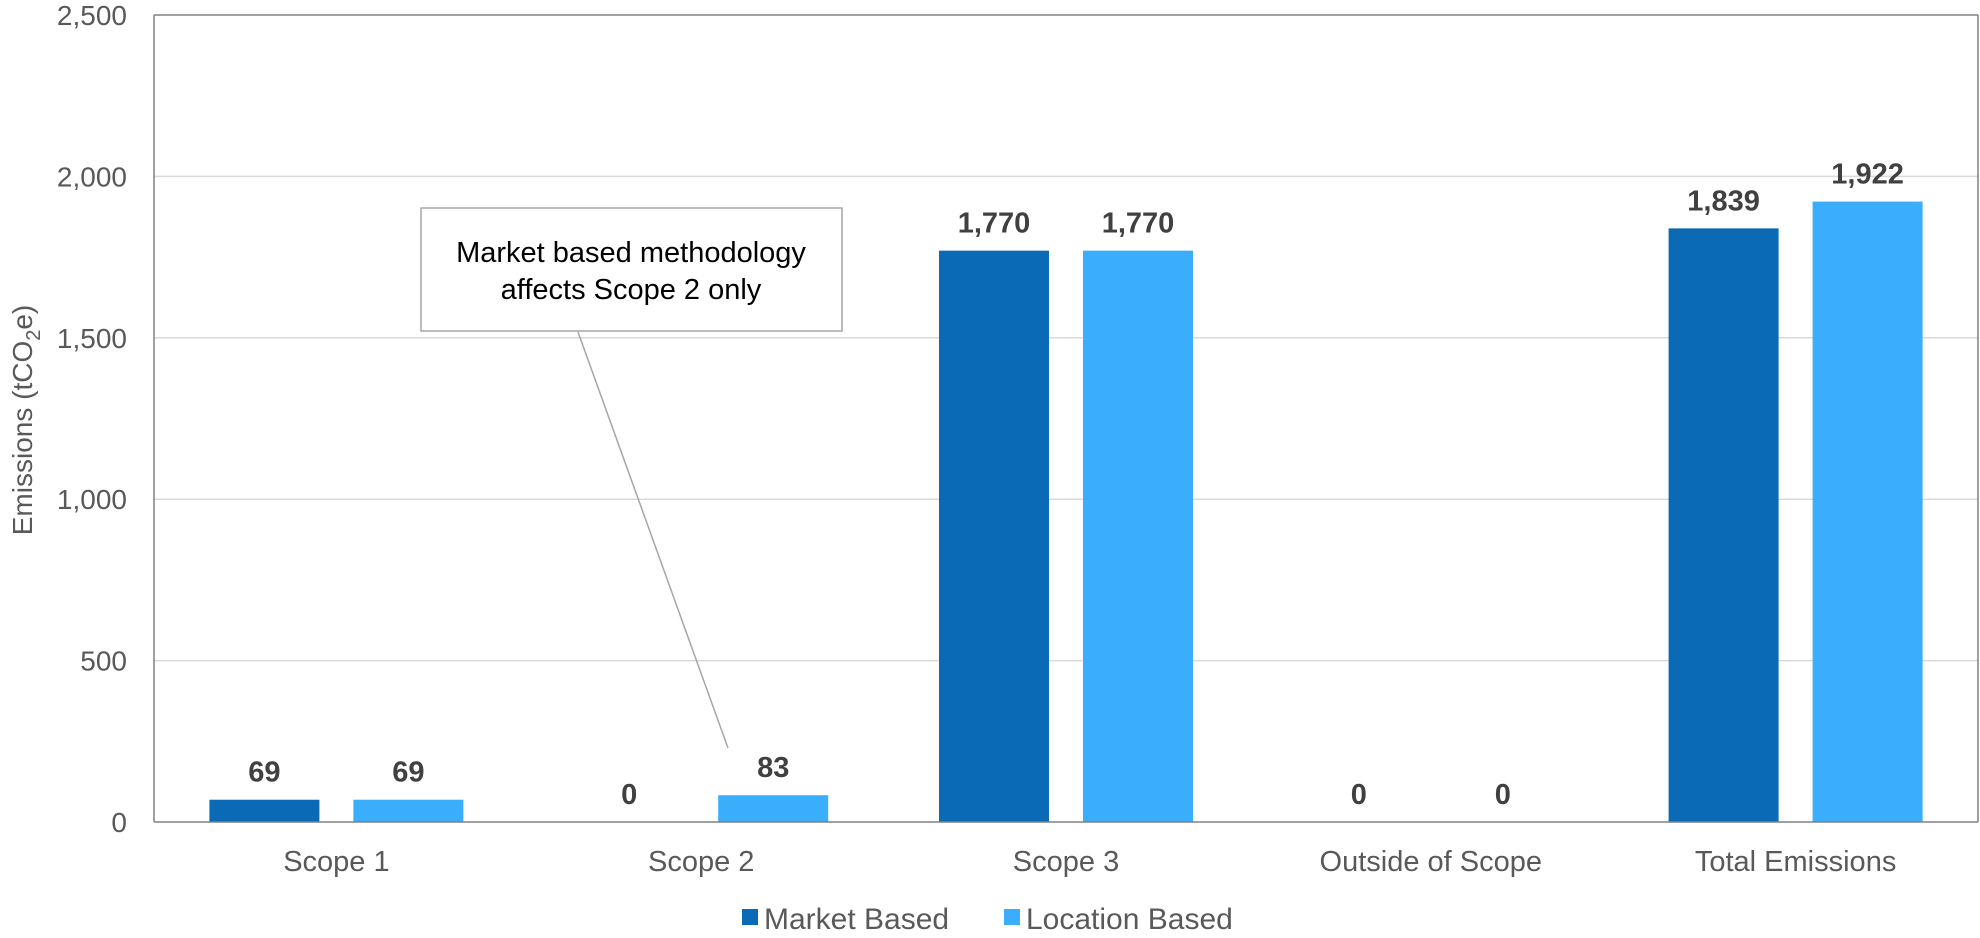 The height and width of the screenshot is (938, 1980). What do you see at coordinates (1795, 862) in the screenshot?
I see `x-category-label: Total Emissions` at bounding box center [1795, 862].